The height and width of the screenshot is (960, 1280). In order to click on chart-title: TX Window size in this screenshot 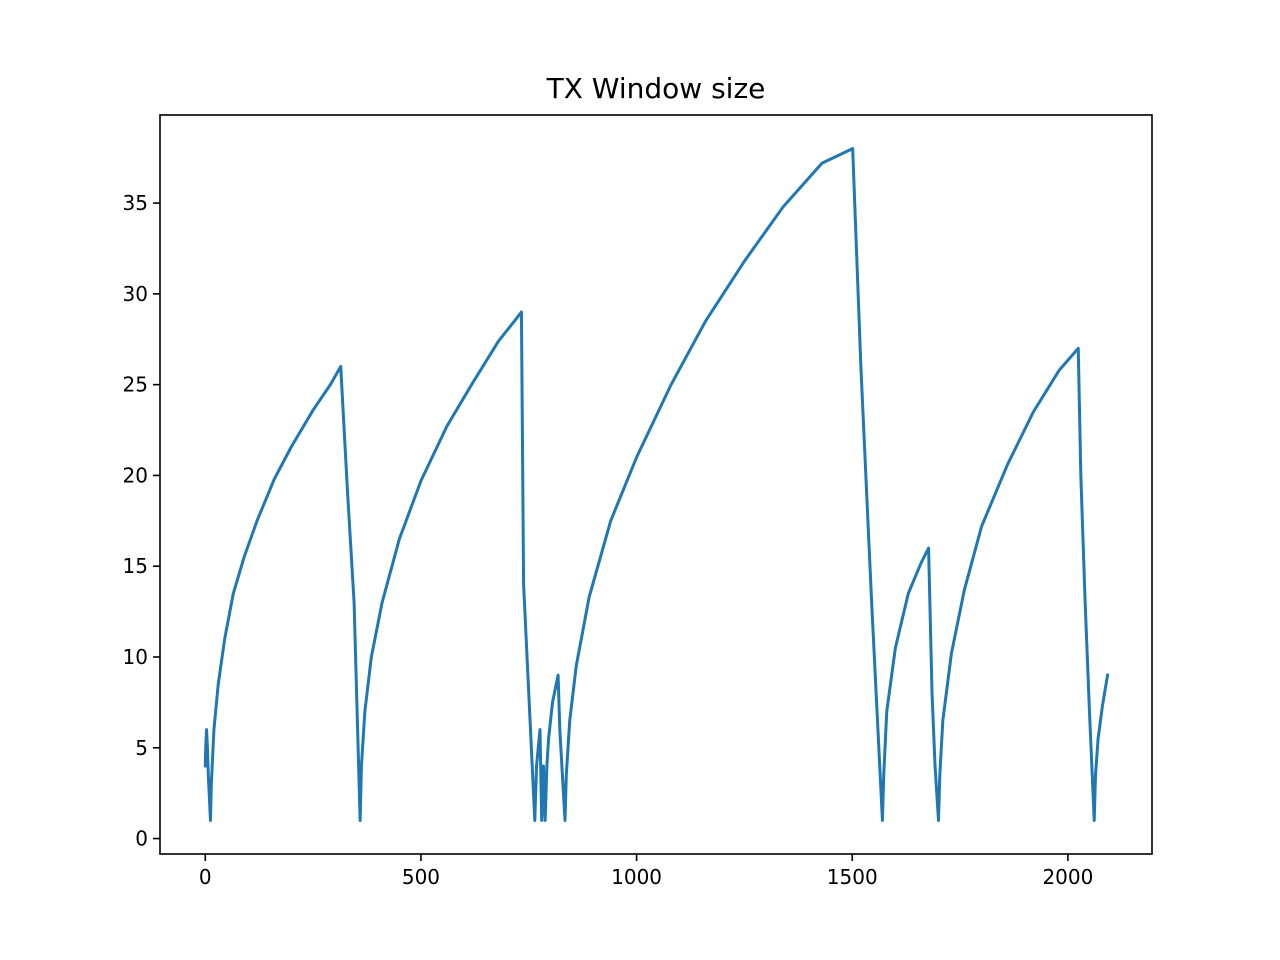, I will do `click(656, 88)`.